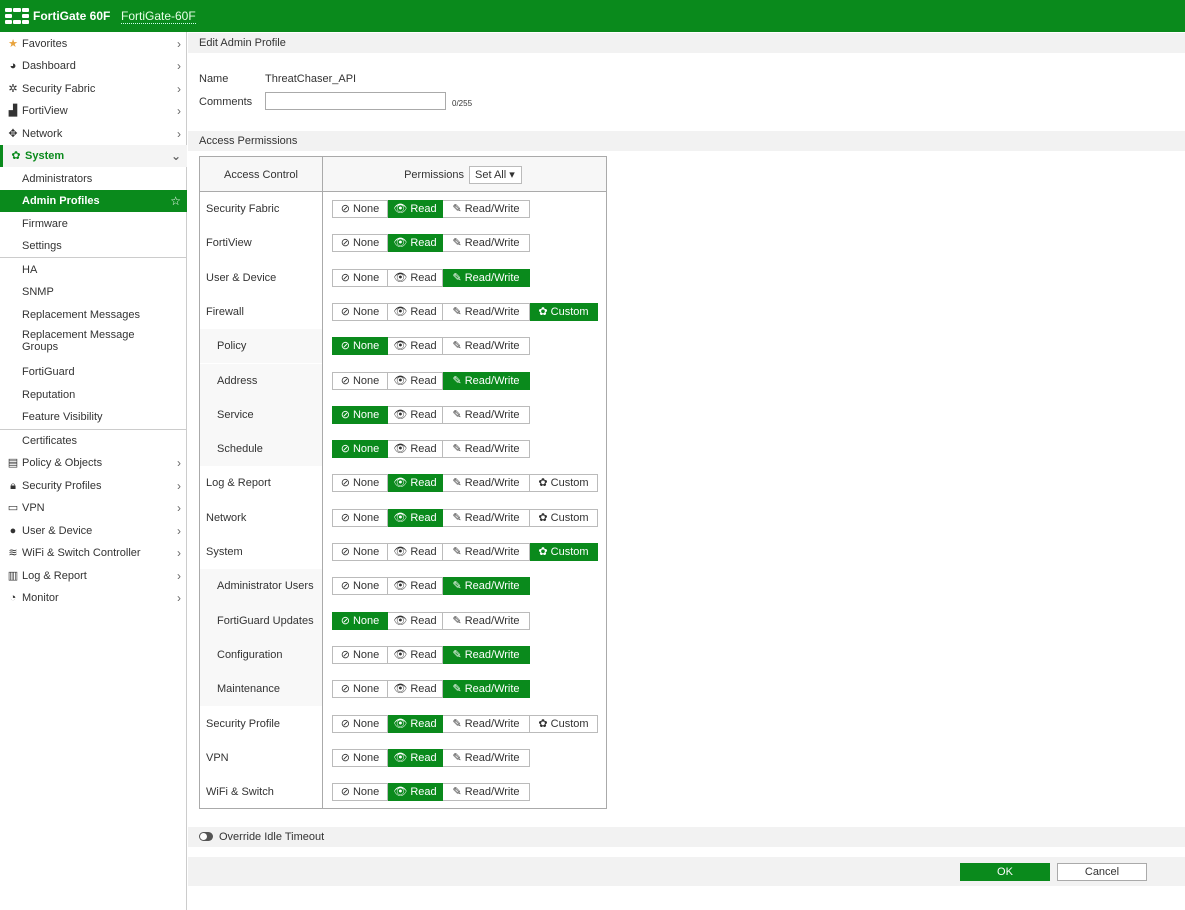  Describe the element at coordinates (179, 598) in the screenshot. I see `chevron-icon: ›` at that location.